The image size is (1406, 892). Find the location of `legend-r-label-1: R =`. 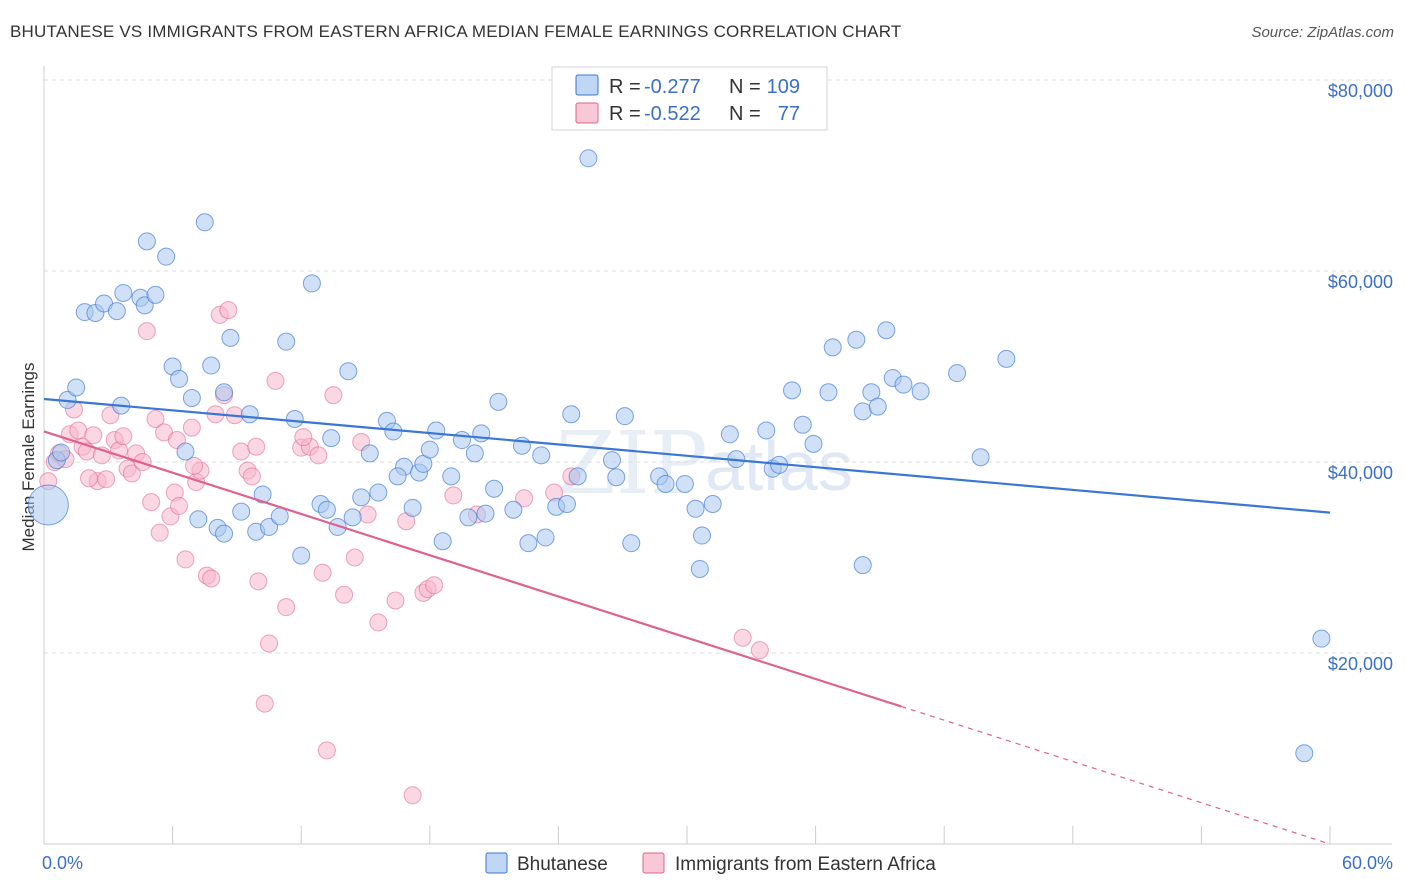

legend-r-label-1: R = is located at coordinates (625, 87).